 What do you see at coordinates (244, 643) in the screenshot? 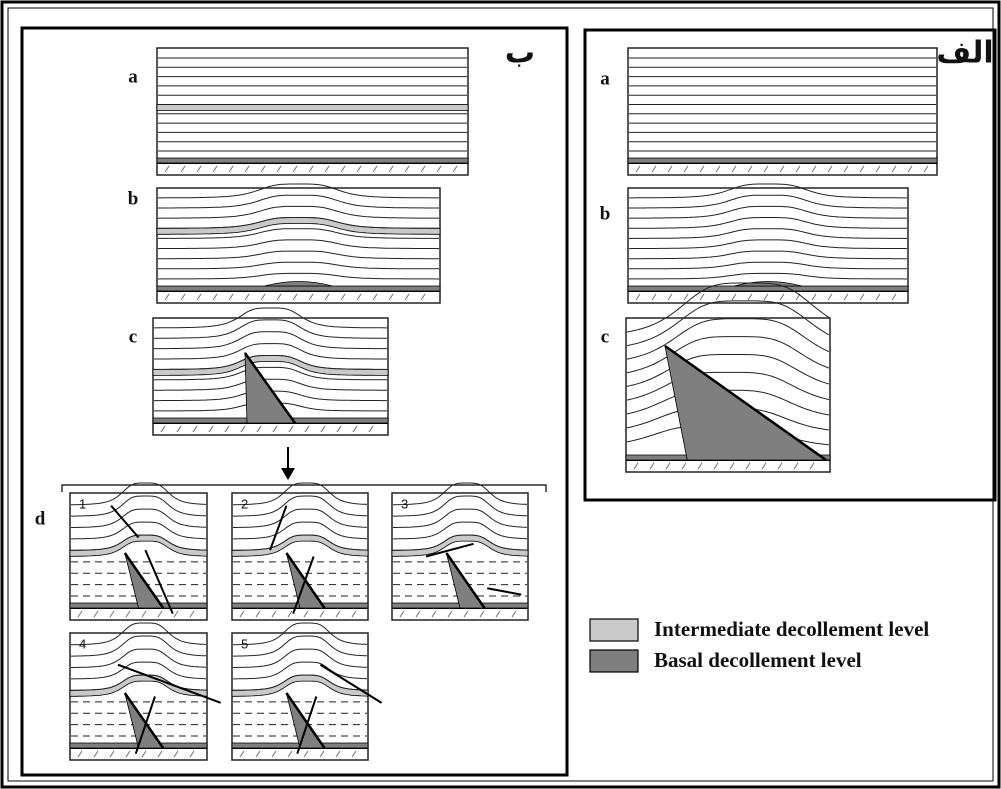
I see `subpanel-number: 5` at bounding box center [244, 643].